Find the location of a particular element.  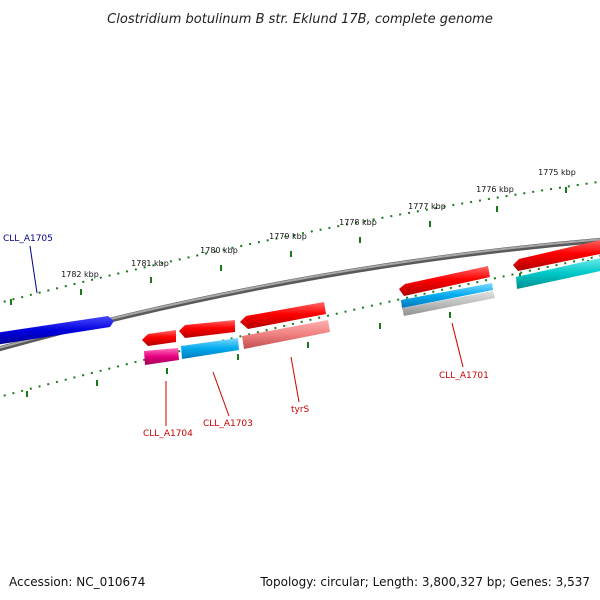

tick-label: 1779 kbp is located at coordinates (288, 236).